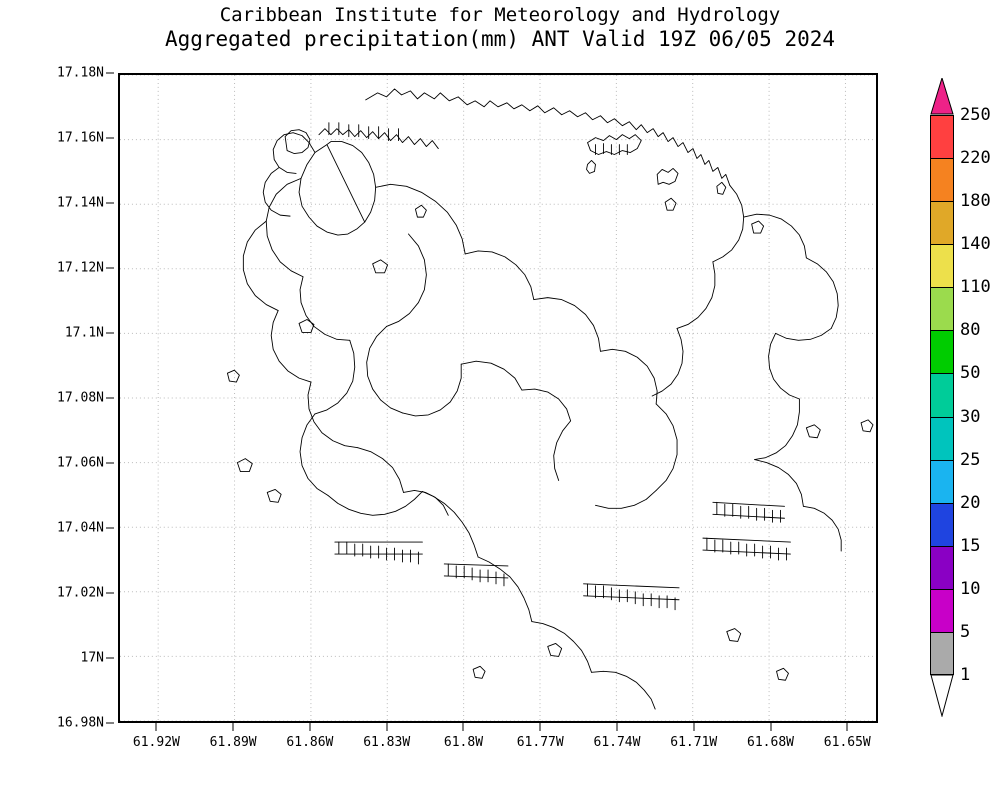 The image size is (1000, 800). Describe the element at coordinates (960, 395) in the screenshot. I see `colorbar: 250 220 180 140 110 80 50 30 25 20 15 10 5 1` at that location.